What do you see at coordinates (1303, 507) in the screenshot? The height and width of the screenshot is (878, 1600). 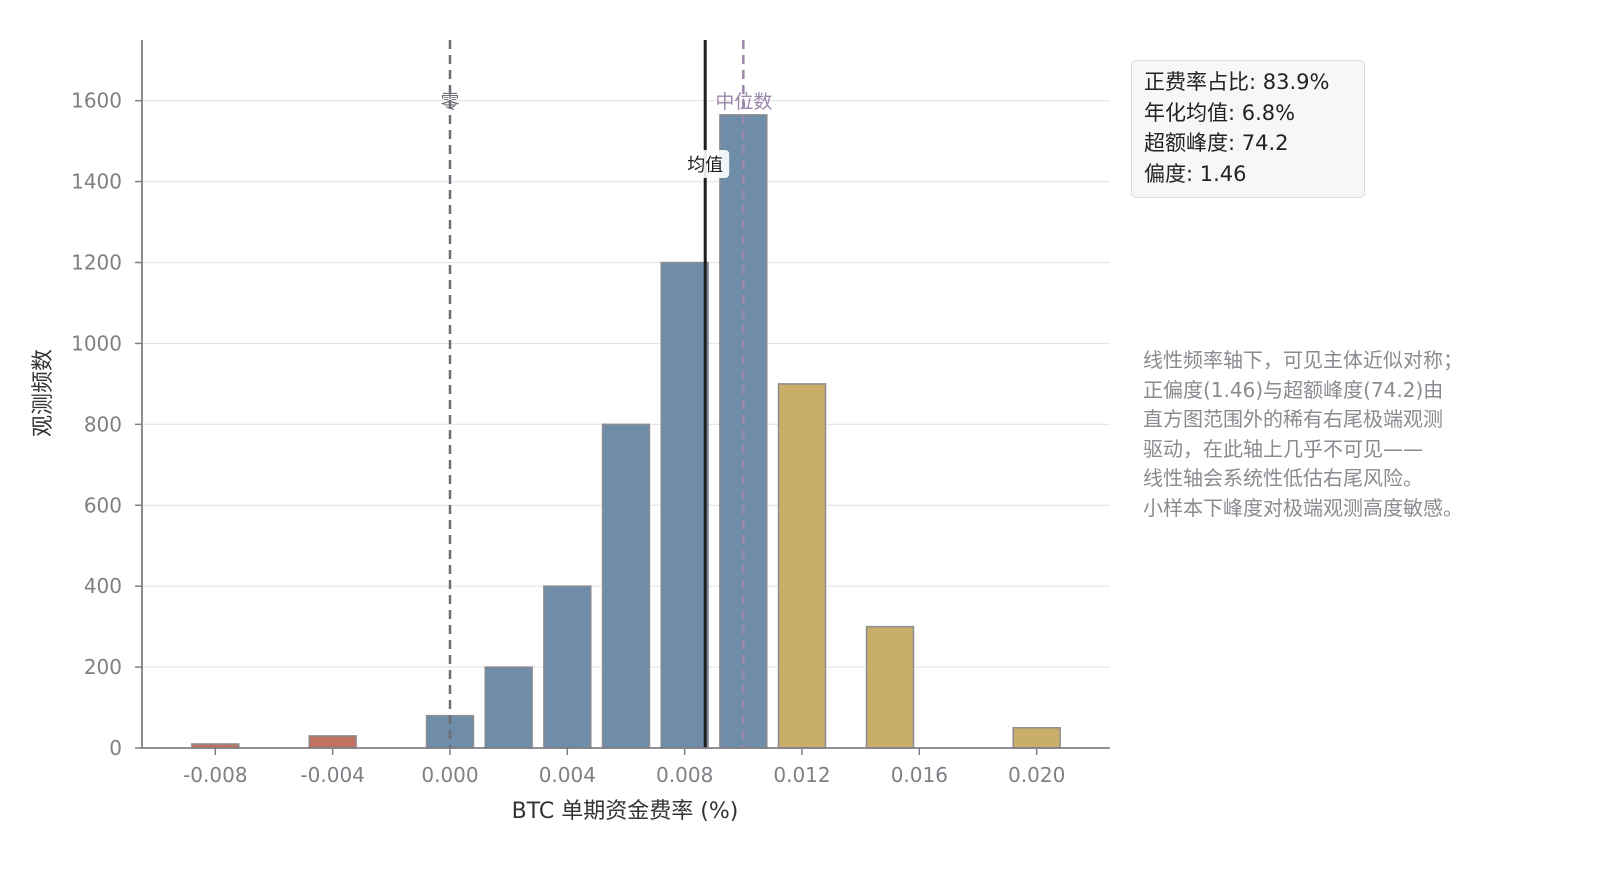 I see `annotation-line: 小样本下峰度对极端观测高度敏感。` at bounding box center [1303, 507].